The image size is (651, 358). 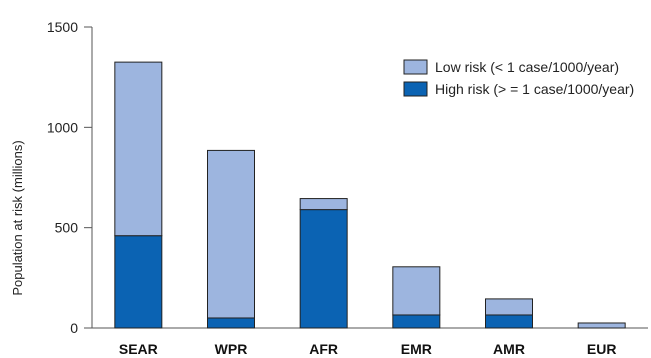 What do you see at coordinates (509, 307) in the screenshot?
I see `bar-amr-low-risk` at bounding box center [509, 307].